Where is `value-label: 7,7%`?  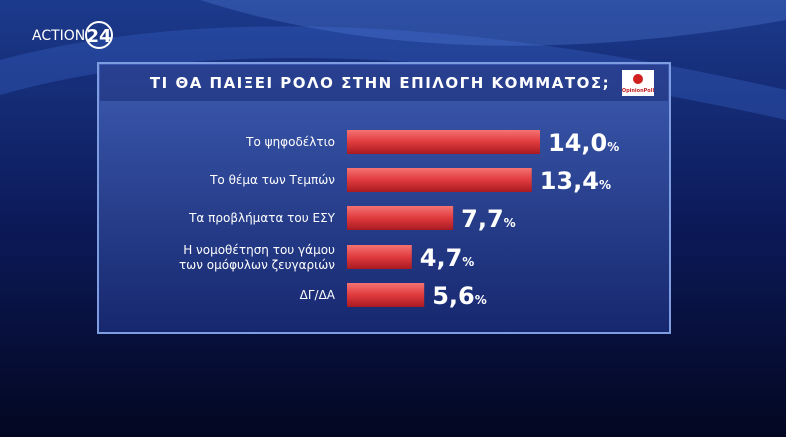 value-label: 7,7% is located at coordinates (488, 219).